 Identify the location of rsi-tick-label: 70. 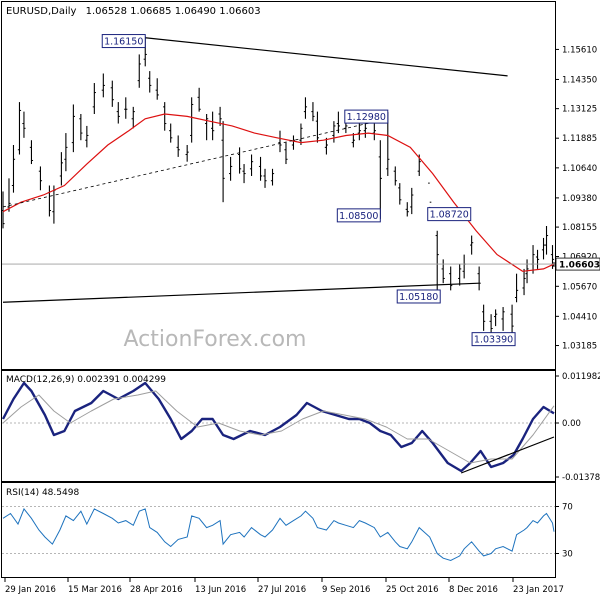
(567, 508).